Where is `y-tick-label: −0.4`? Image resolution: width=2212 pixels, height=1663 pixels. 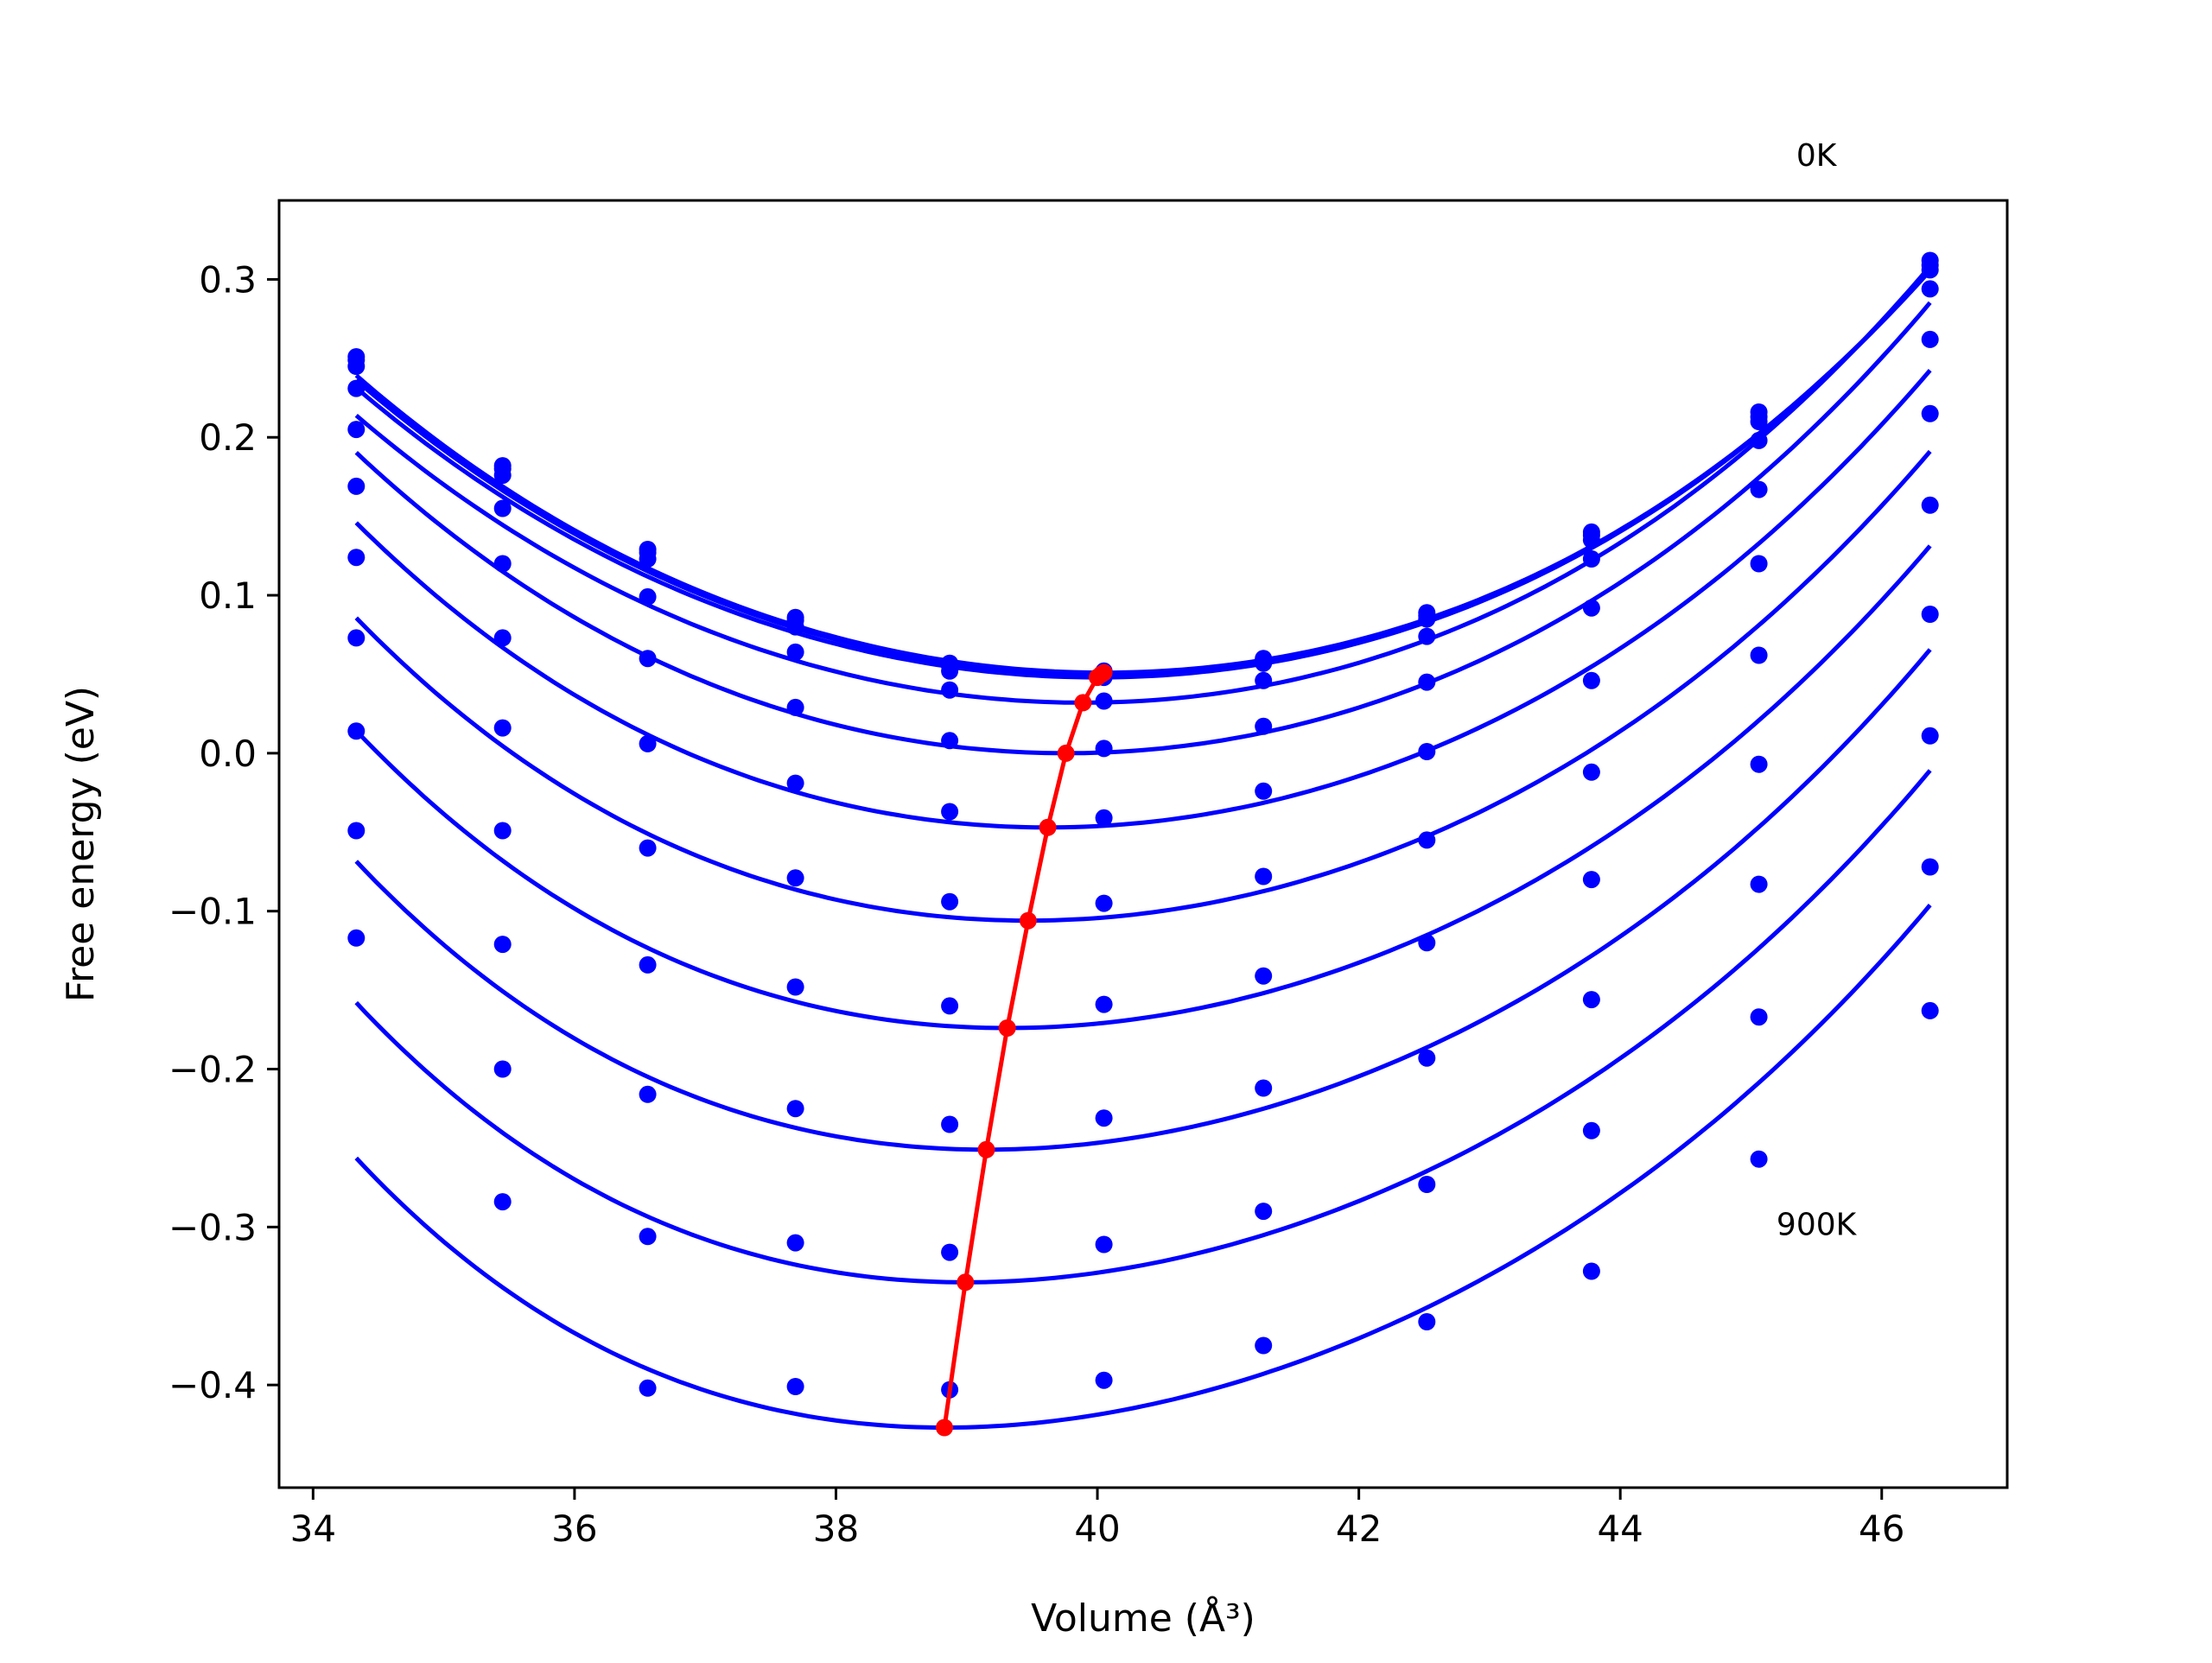 y-tick-label: −0.4 is located at coordinates (212, 1385).